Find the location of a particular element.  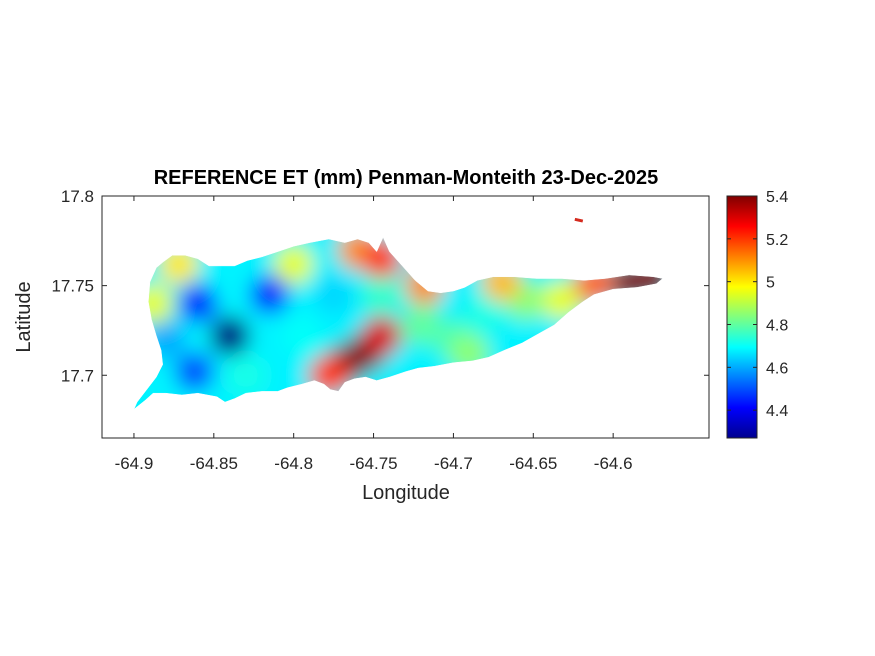

x-axis-label: Longitude is located at coordinates (406, 493).